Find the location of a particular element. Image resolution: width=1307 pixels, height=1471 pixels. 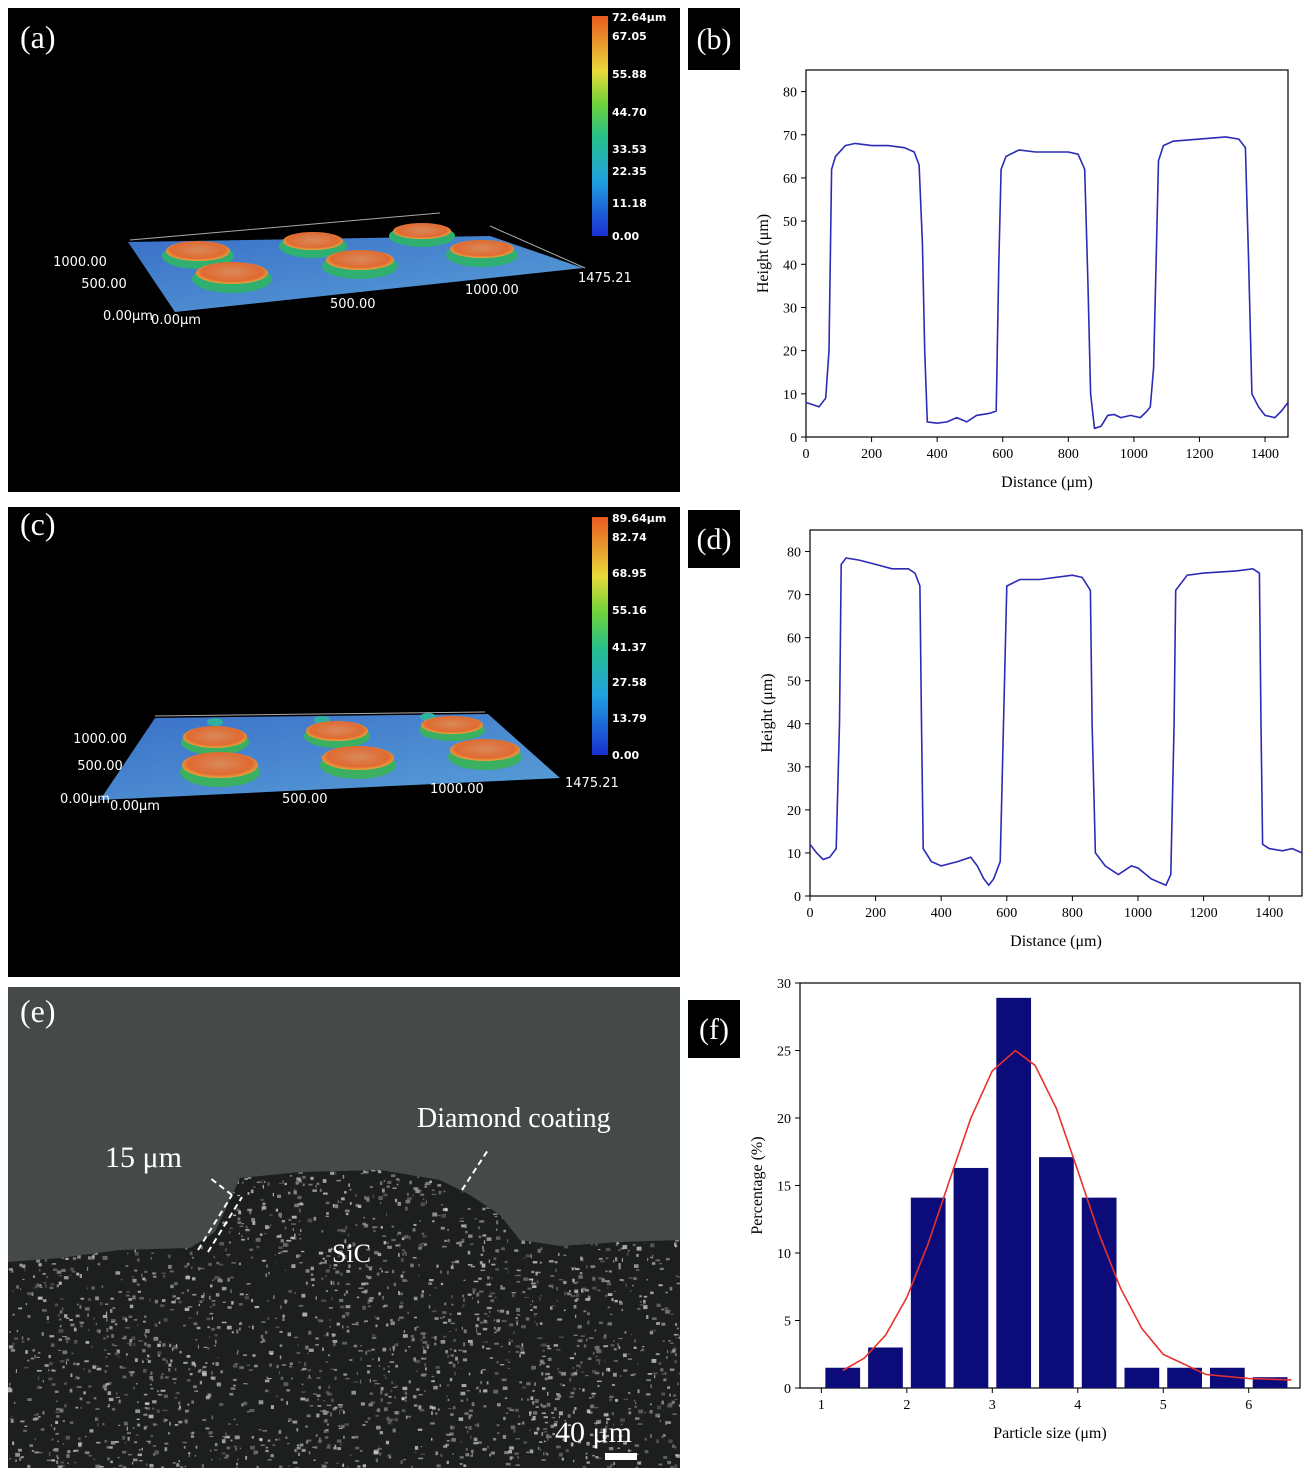

colorbar-label: 27.58 is located at coordinates (629, 682).